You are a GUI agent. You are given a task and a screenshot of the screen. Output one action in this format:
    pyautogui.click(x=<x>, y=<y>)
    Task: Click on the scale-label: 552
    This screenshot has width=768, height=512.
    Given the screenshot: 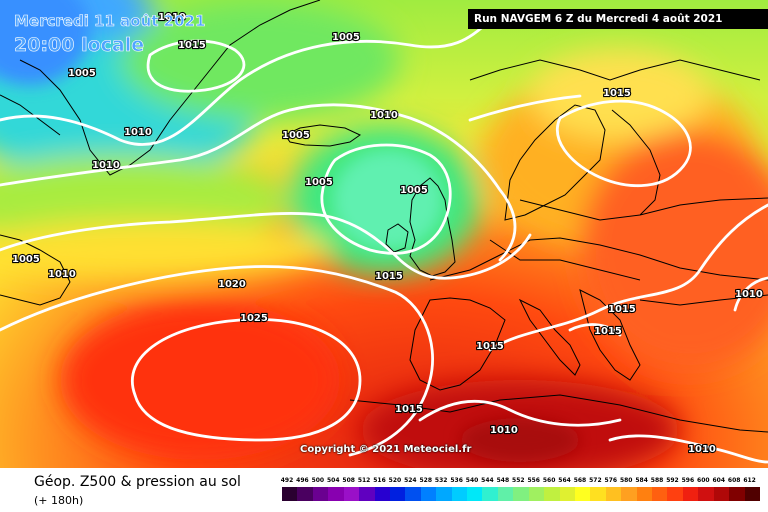 What is the action you would take?
    pyautogui.click(x=518, y=480)
    